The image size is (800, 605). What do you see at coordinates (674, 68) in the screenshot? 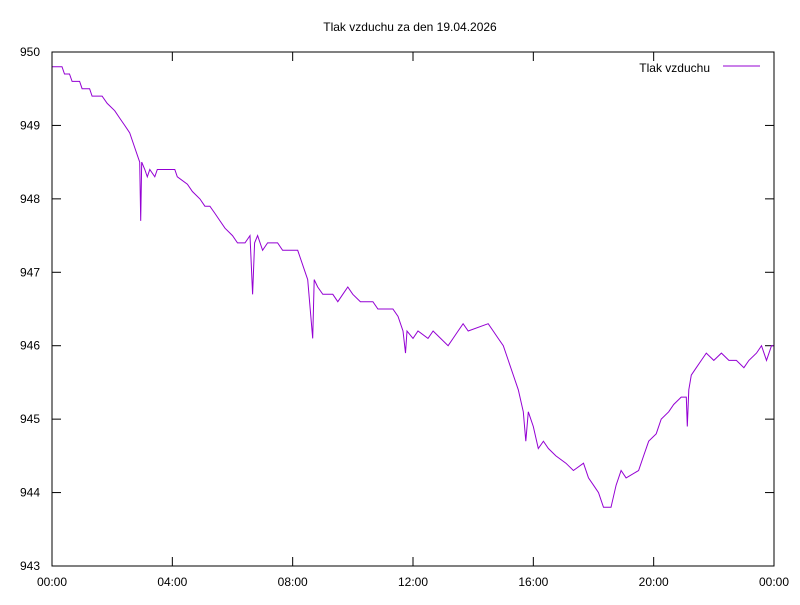
I see `legend-label: Tlak vzduchu` at bounding box center [674, 68].